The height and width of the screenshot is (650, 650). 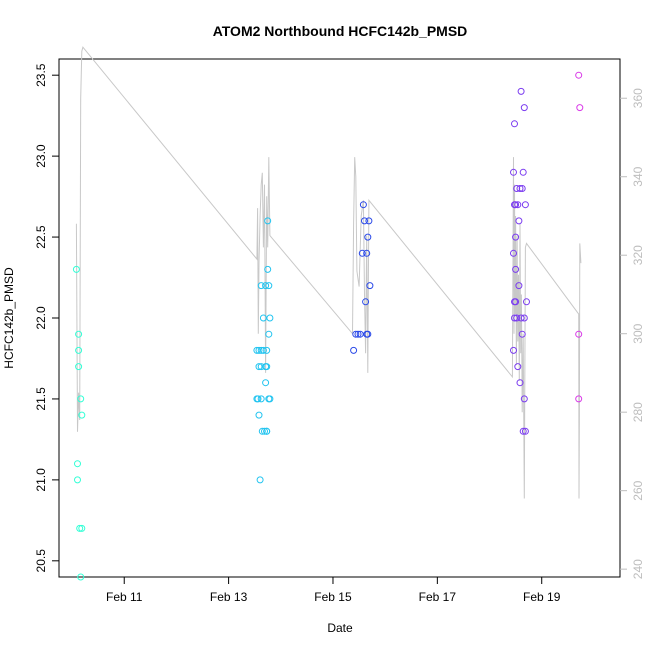 I want to click on x-axis-label: Date, so click(x=340, y=628).